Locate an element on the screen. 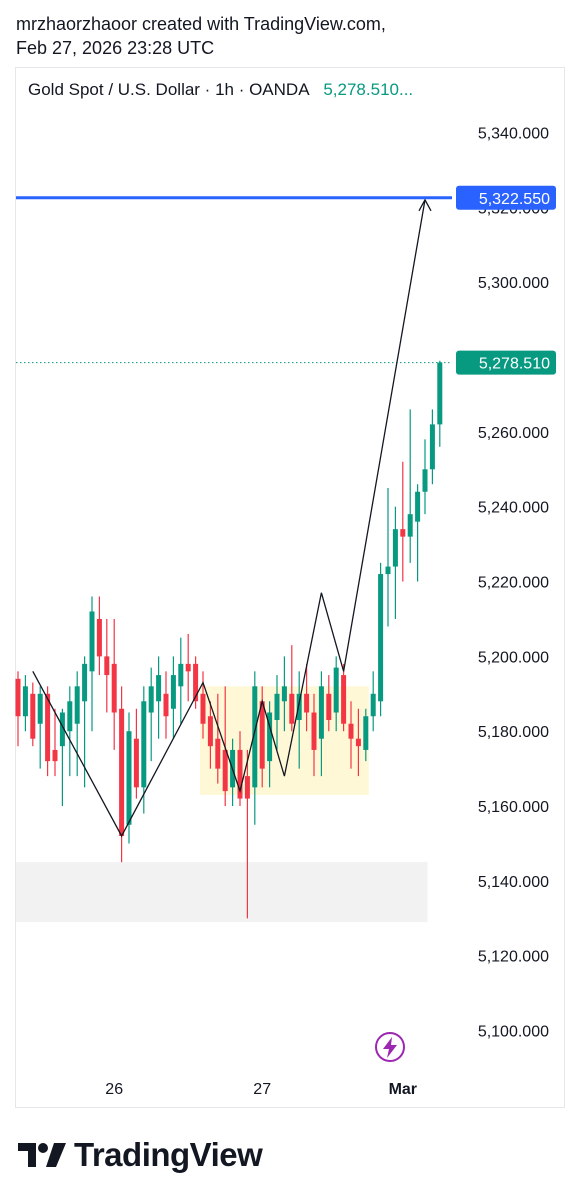  target-price-badge-bg is located at coordinates (506, 197).